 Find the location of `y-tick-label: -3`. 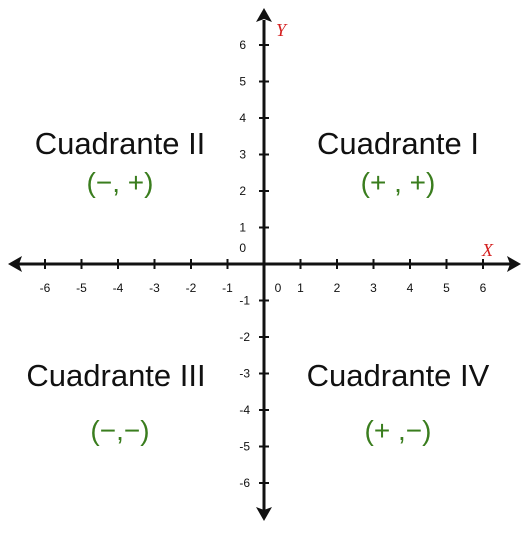

y-tick-label: -3 is located at coordinates (244, 374).